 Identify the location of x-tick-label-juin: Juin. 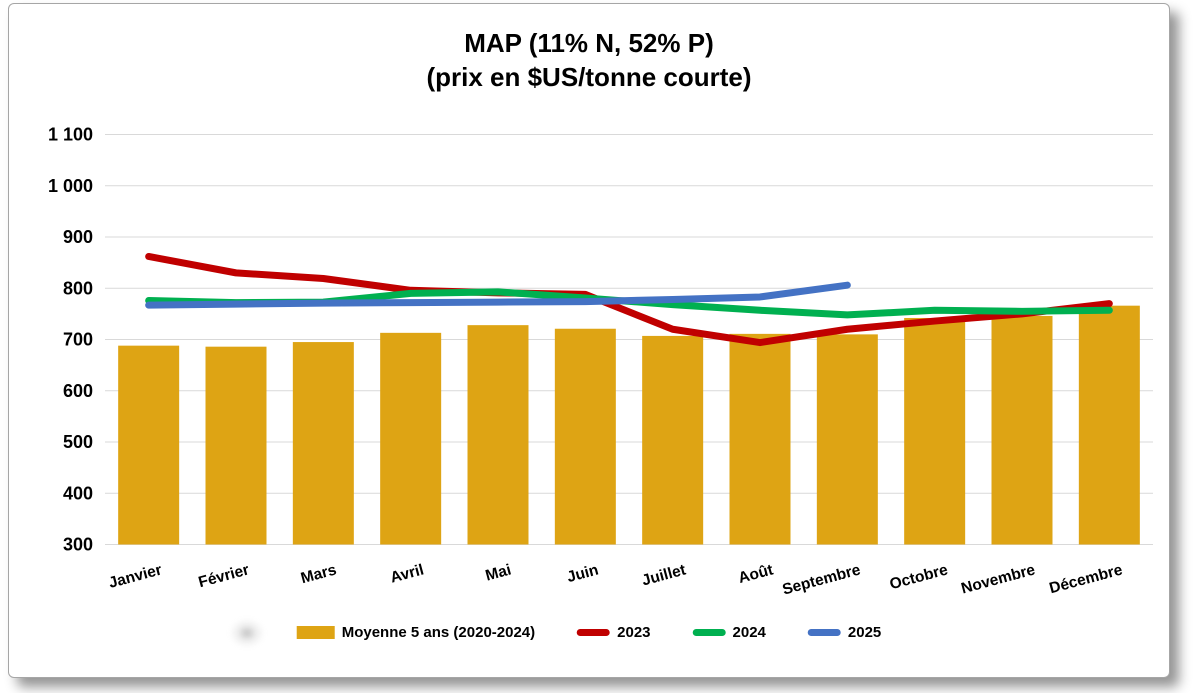
(582, 573).